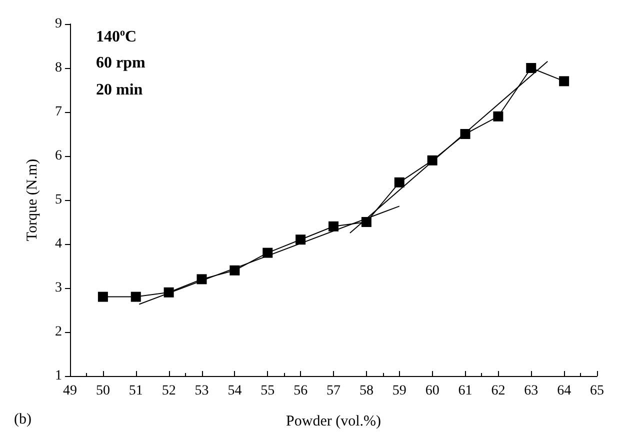  What do you see at coordinates (58, 24) in the screenshot?
I see `y-tick-label: 9` at bounding box center [58, 24].